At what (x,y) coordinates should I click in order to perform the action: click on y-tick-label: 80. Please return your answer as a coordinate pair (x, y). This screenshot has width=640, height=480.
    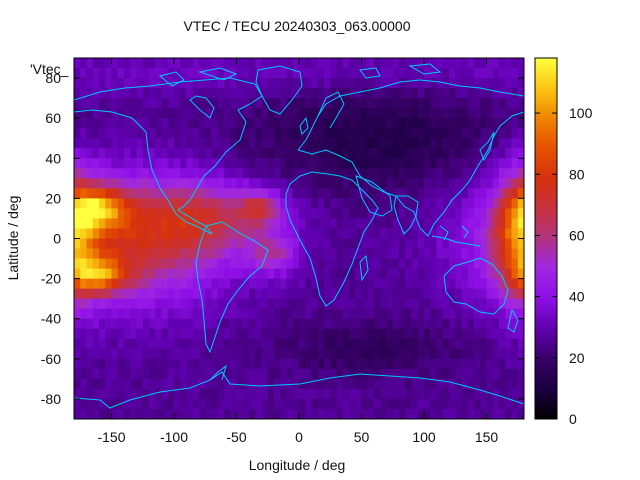
    Looking at the image, I should click on (53, 78).